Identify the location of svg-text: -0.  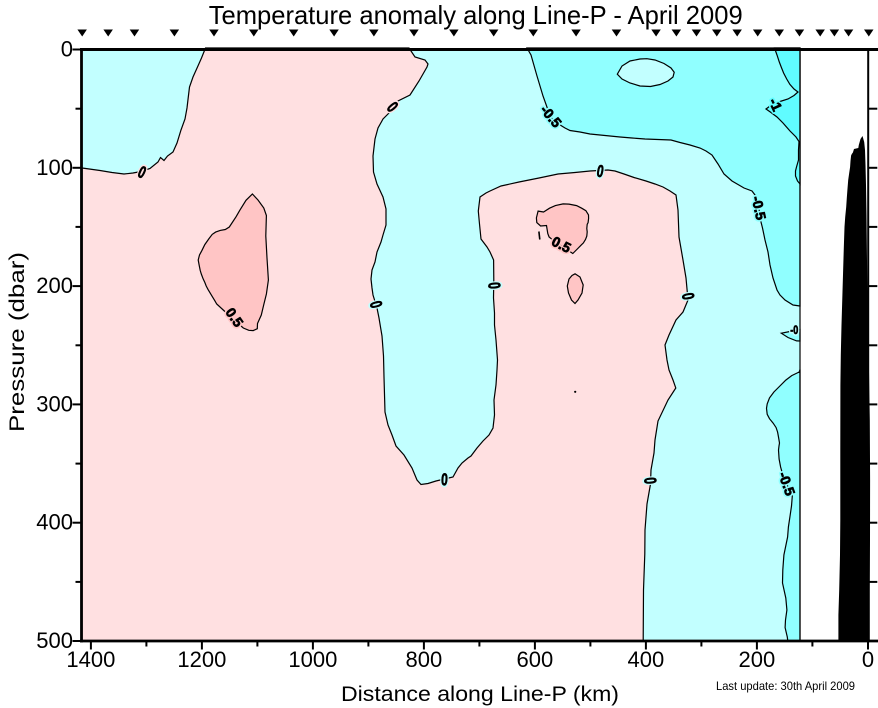
(794, 331).